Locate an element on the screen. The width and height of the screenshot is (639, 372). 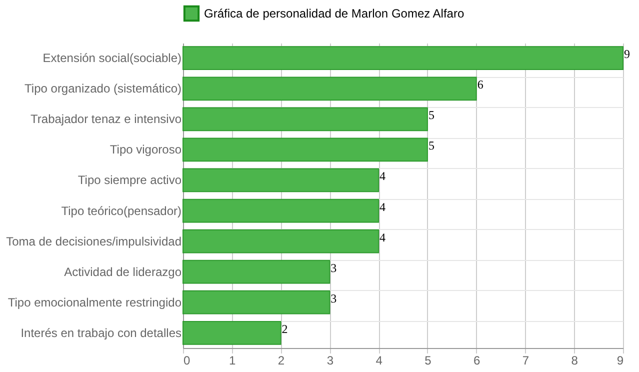
x-tick-label: 5 is located at coordinates (428, 361).